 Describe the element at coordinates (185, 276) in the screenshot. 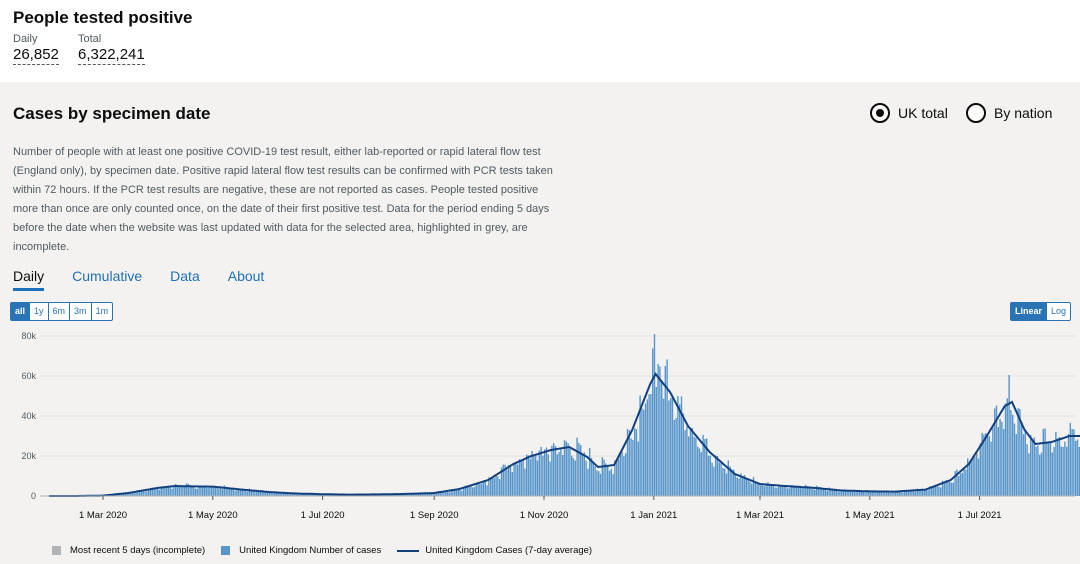

I see `tab-data: Data` at that location.